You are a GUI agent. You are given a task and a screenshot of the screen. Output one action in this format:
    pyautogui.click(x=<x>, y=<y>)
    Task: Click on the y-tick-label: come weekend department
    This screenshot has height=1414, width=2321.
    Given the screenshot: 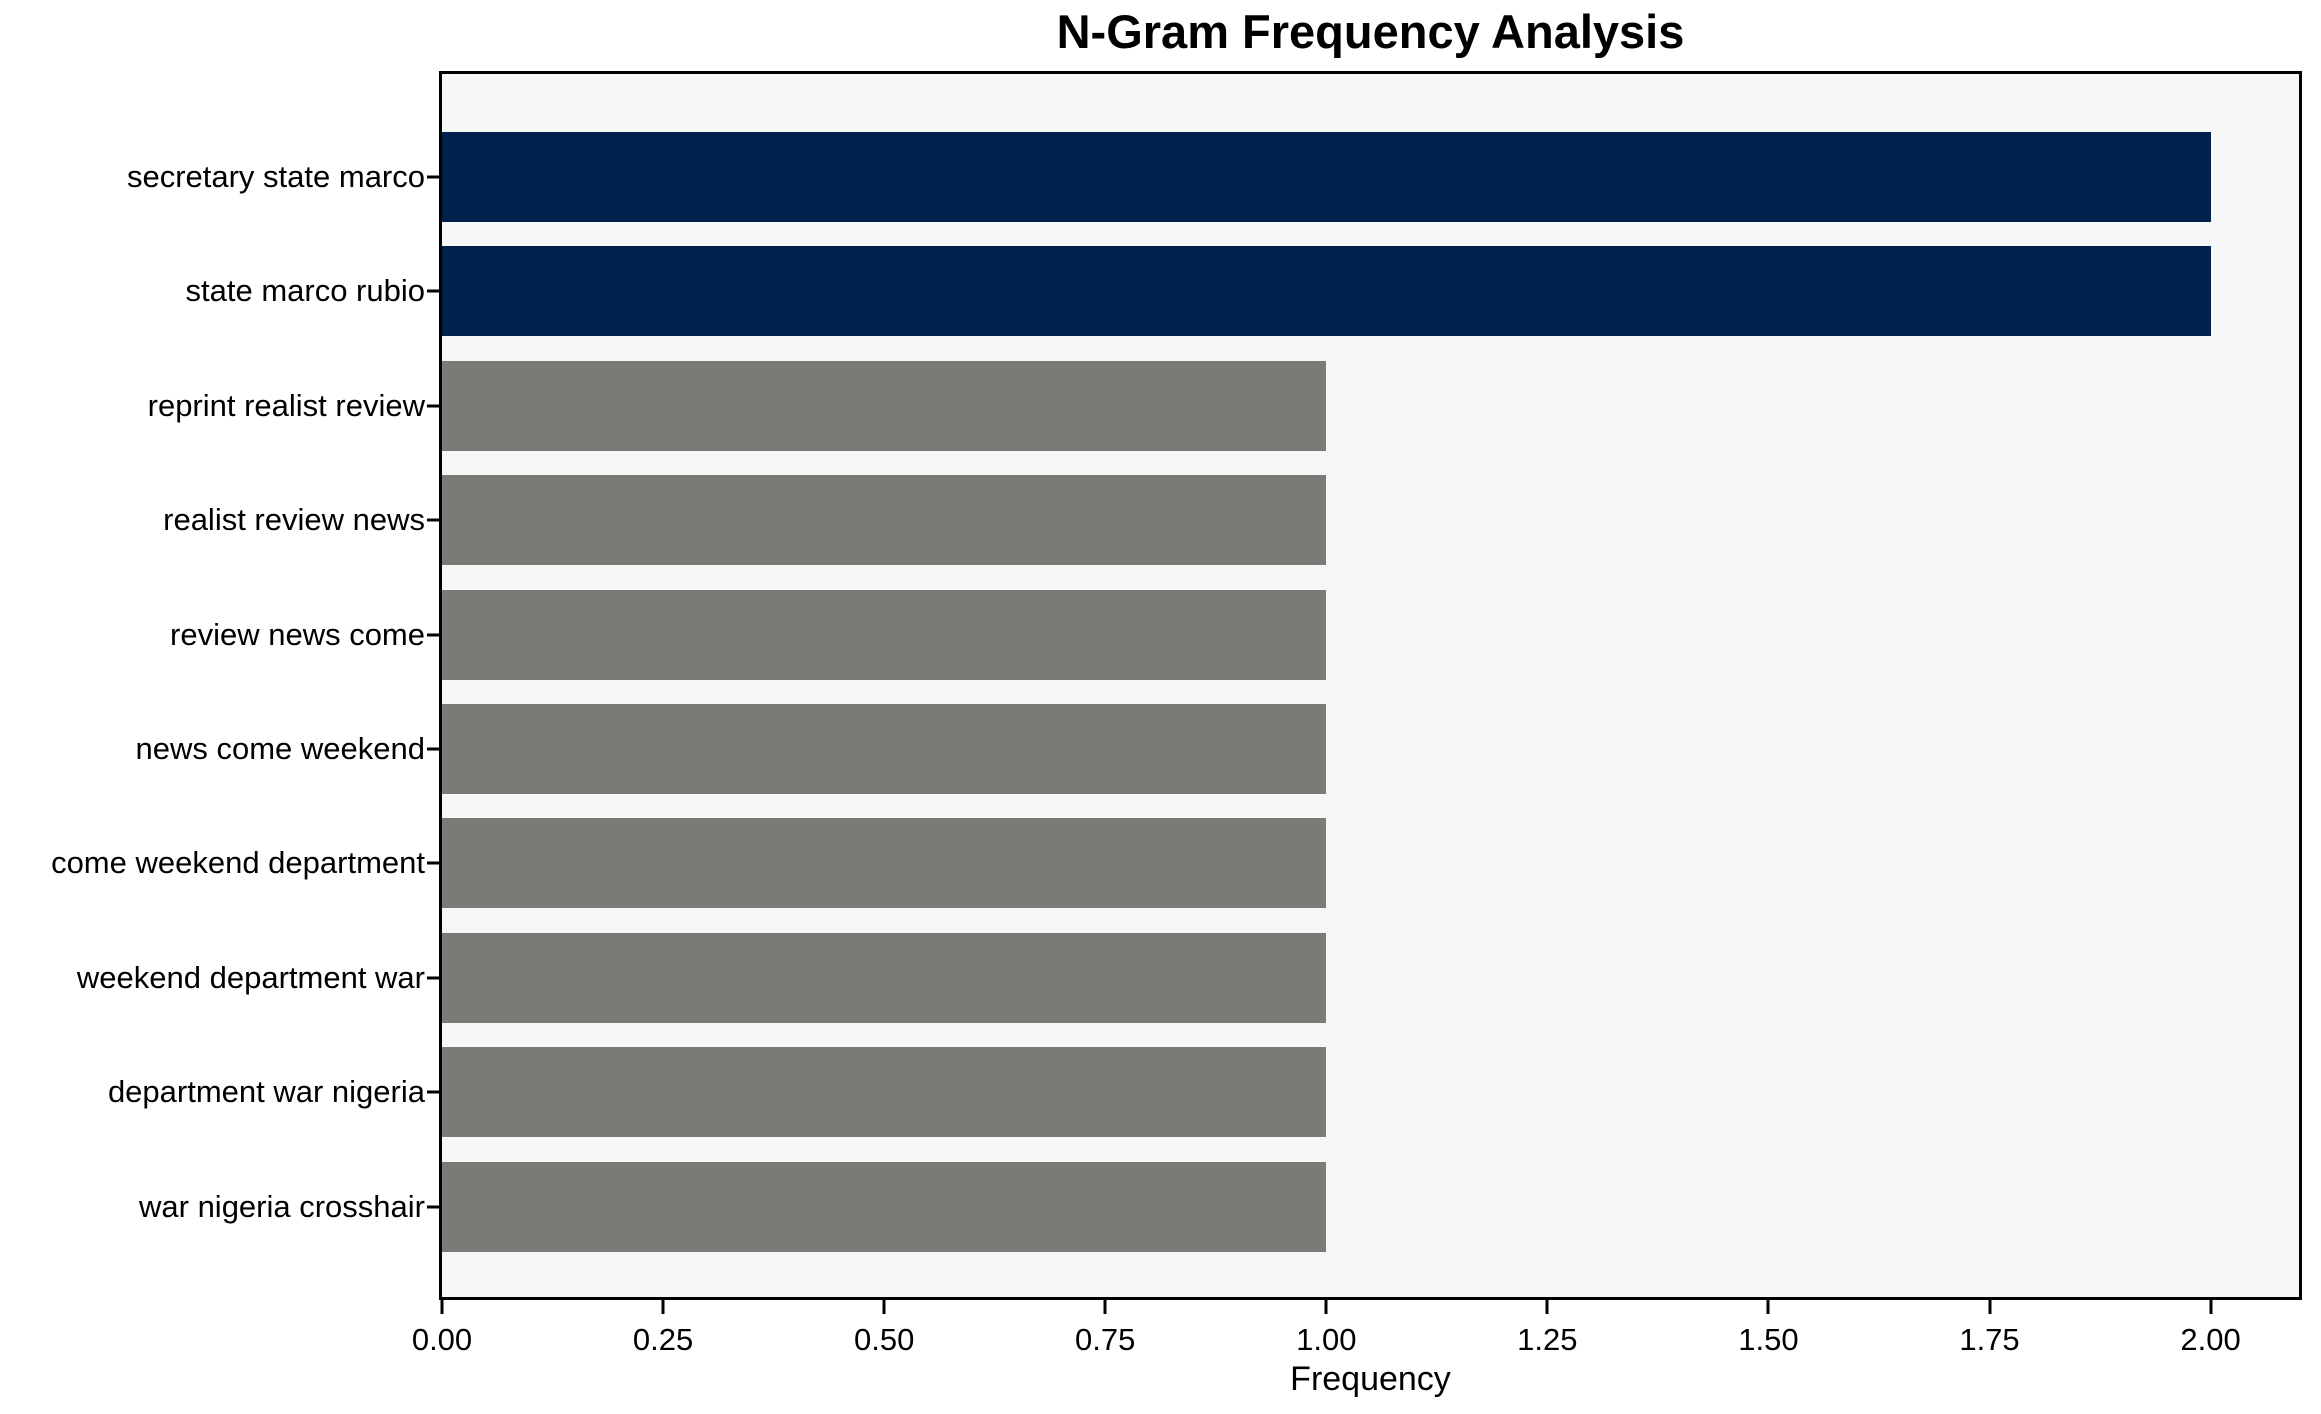 What is the action you would take?
    pyautogui.click(x=238, y=863)
    